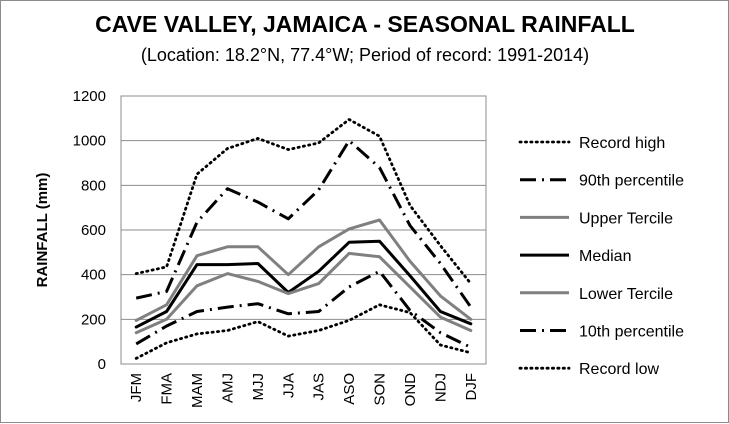  What do you see at coordinates (410, 390) in the screenshot?
I see `x-tick-label: OND` at bounding box center [410, 390].